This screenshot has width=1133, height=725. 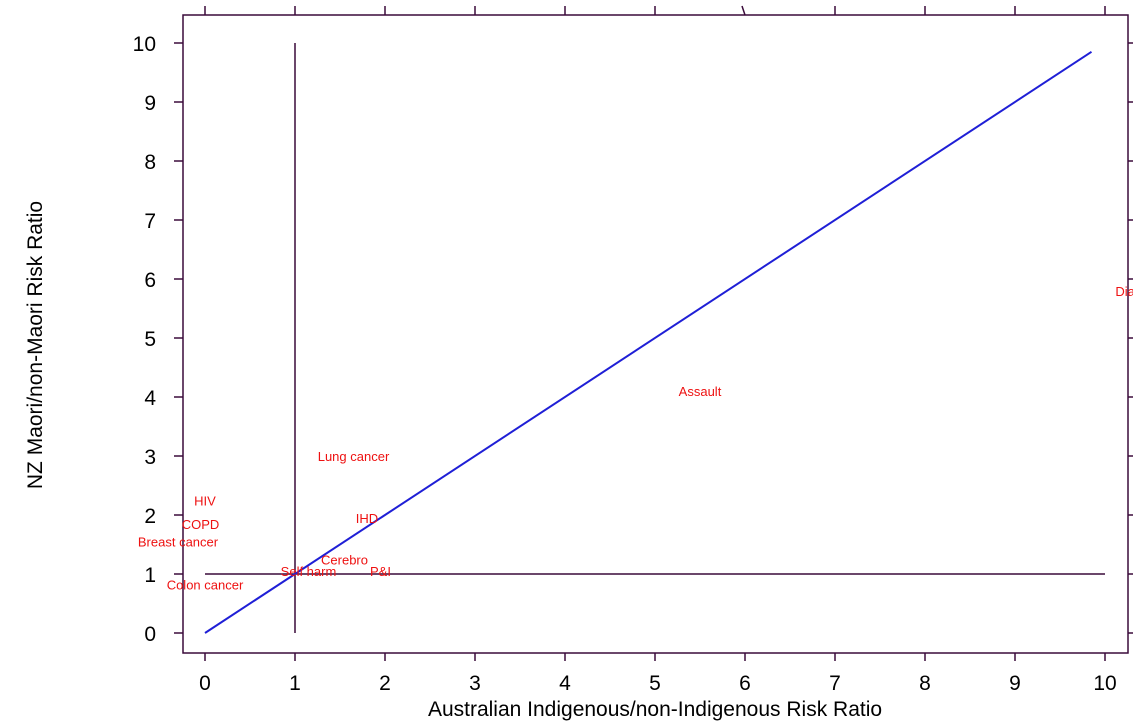 What do you see at coordinates (150, 398) in the screenshot?
I see `y-tick-label: 4` at bounding box center [150, 398].